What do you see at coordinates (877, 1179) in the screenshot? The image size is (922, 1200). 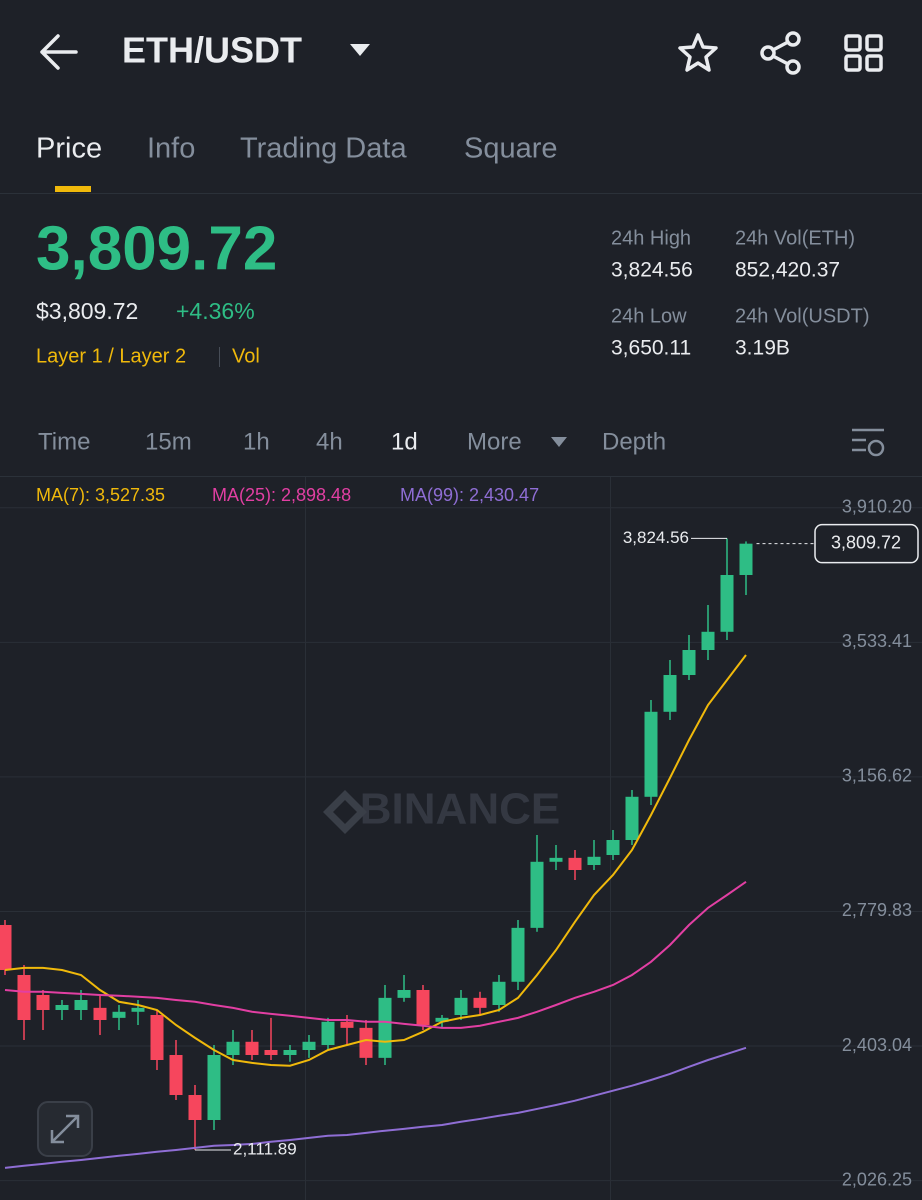 I see `y-tick-label: 2,026.25` at bounding box center [877, 1179].